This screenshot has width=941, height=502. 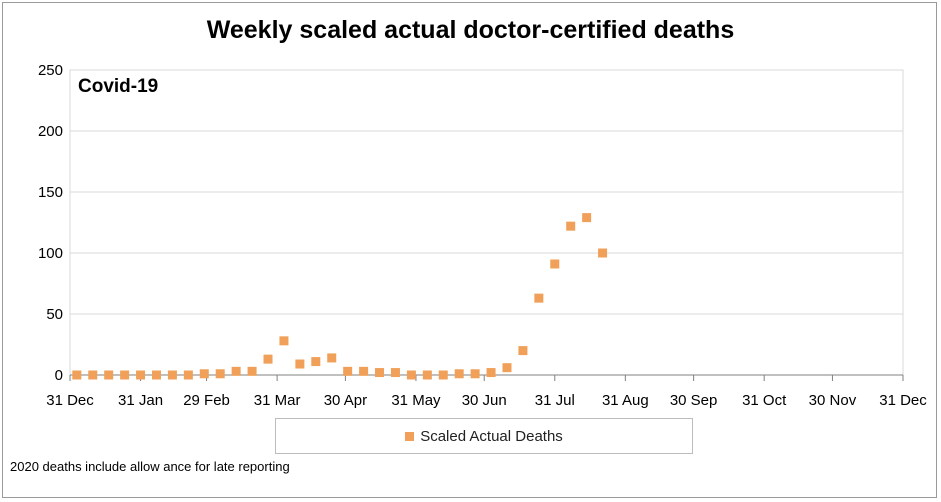 What do you see at coordinates (206, 400) in the screenshot?
I see `x-tick-label: 29 Feb` at bounding box center [206, 400].